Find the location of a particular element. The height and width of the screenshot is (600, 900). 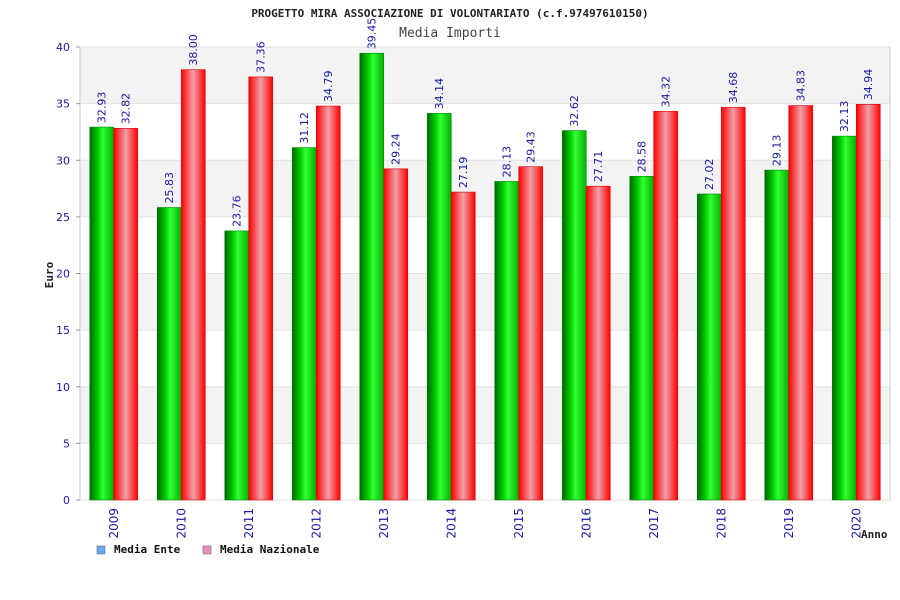

data-label: 34.32 is located at coordinates (666, 92).